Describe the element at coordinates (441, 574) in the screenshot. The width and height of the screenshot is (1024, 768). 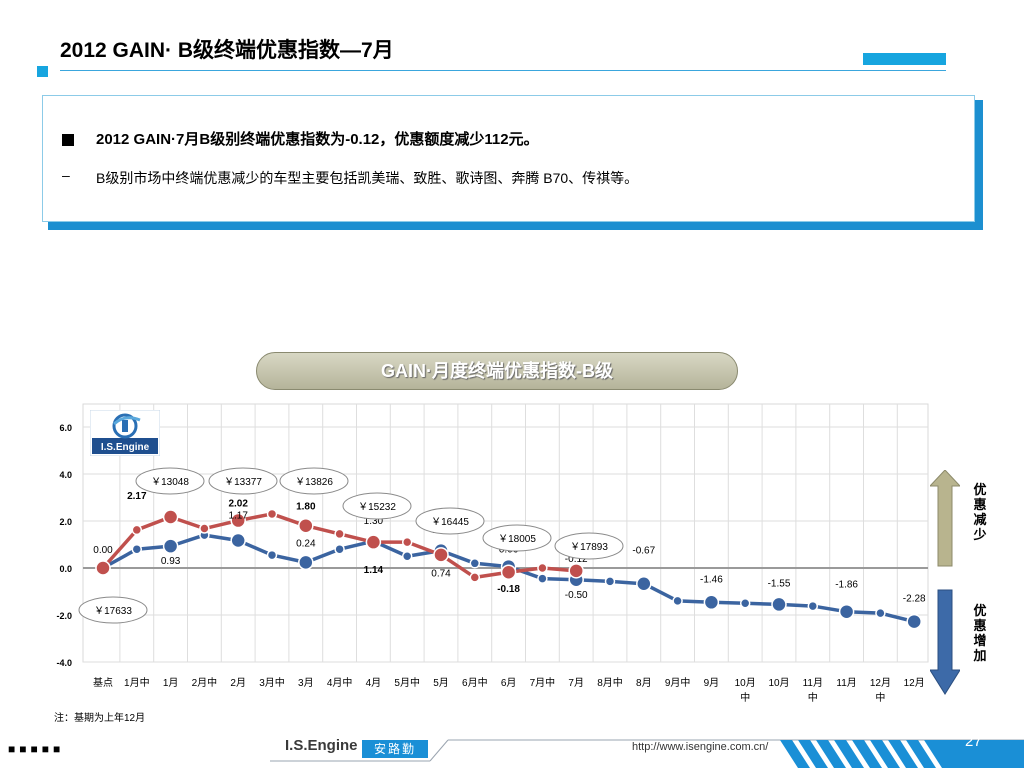
I see `data-label: 0.74` at that location.